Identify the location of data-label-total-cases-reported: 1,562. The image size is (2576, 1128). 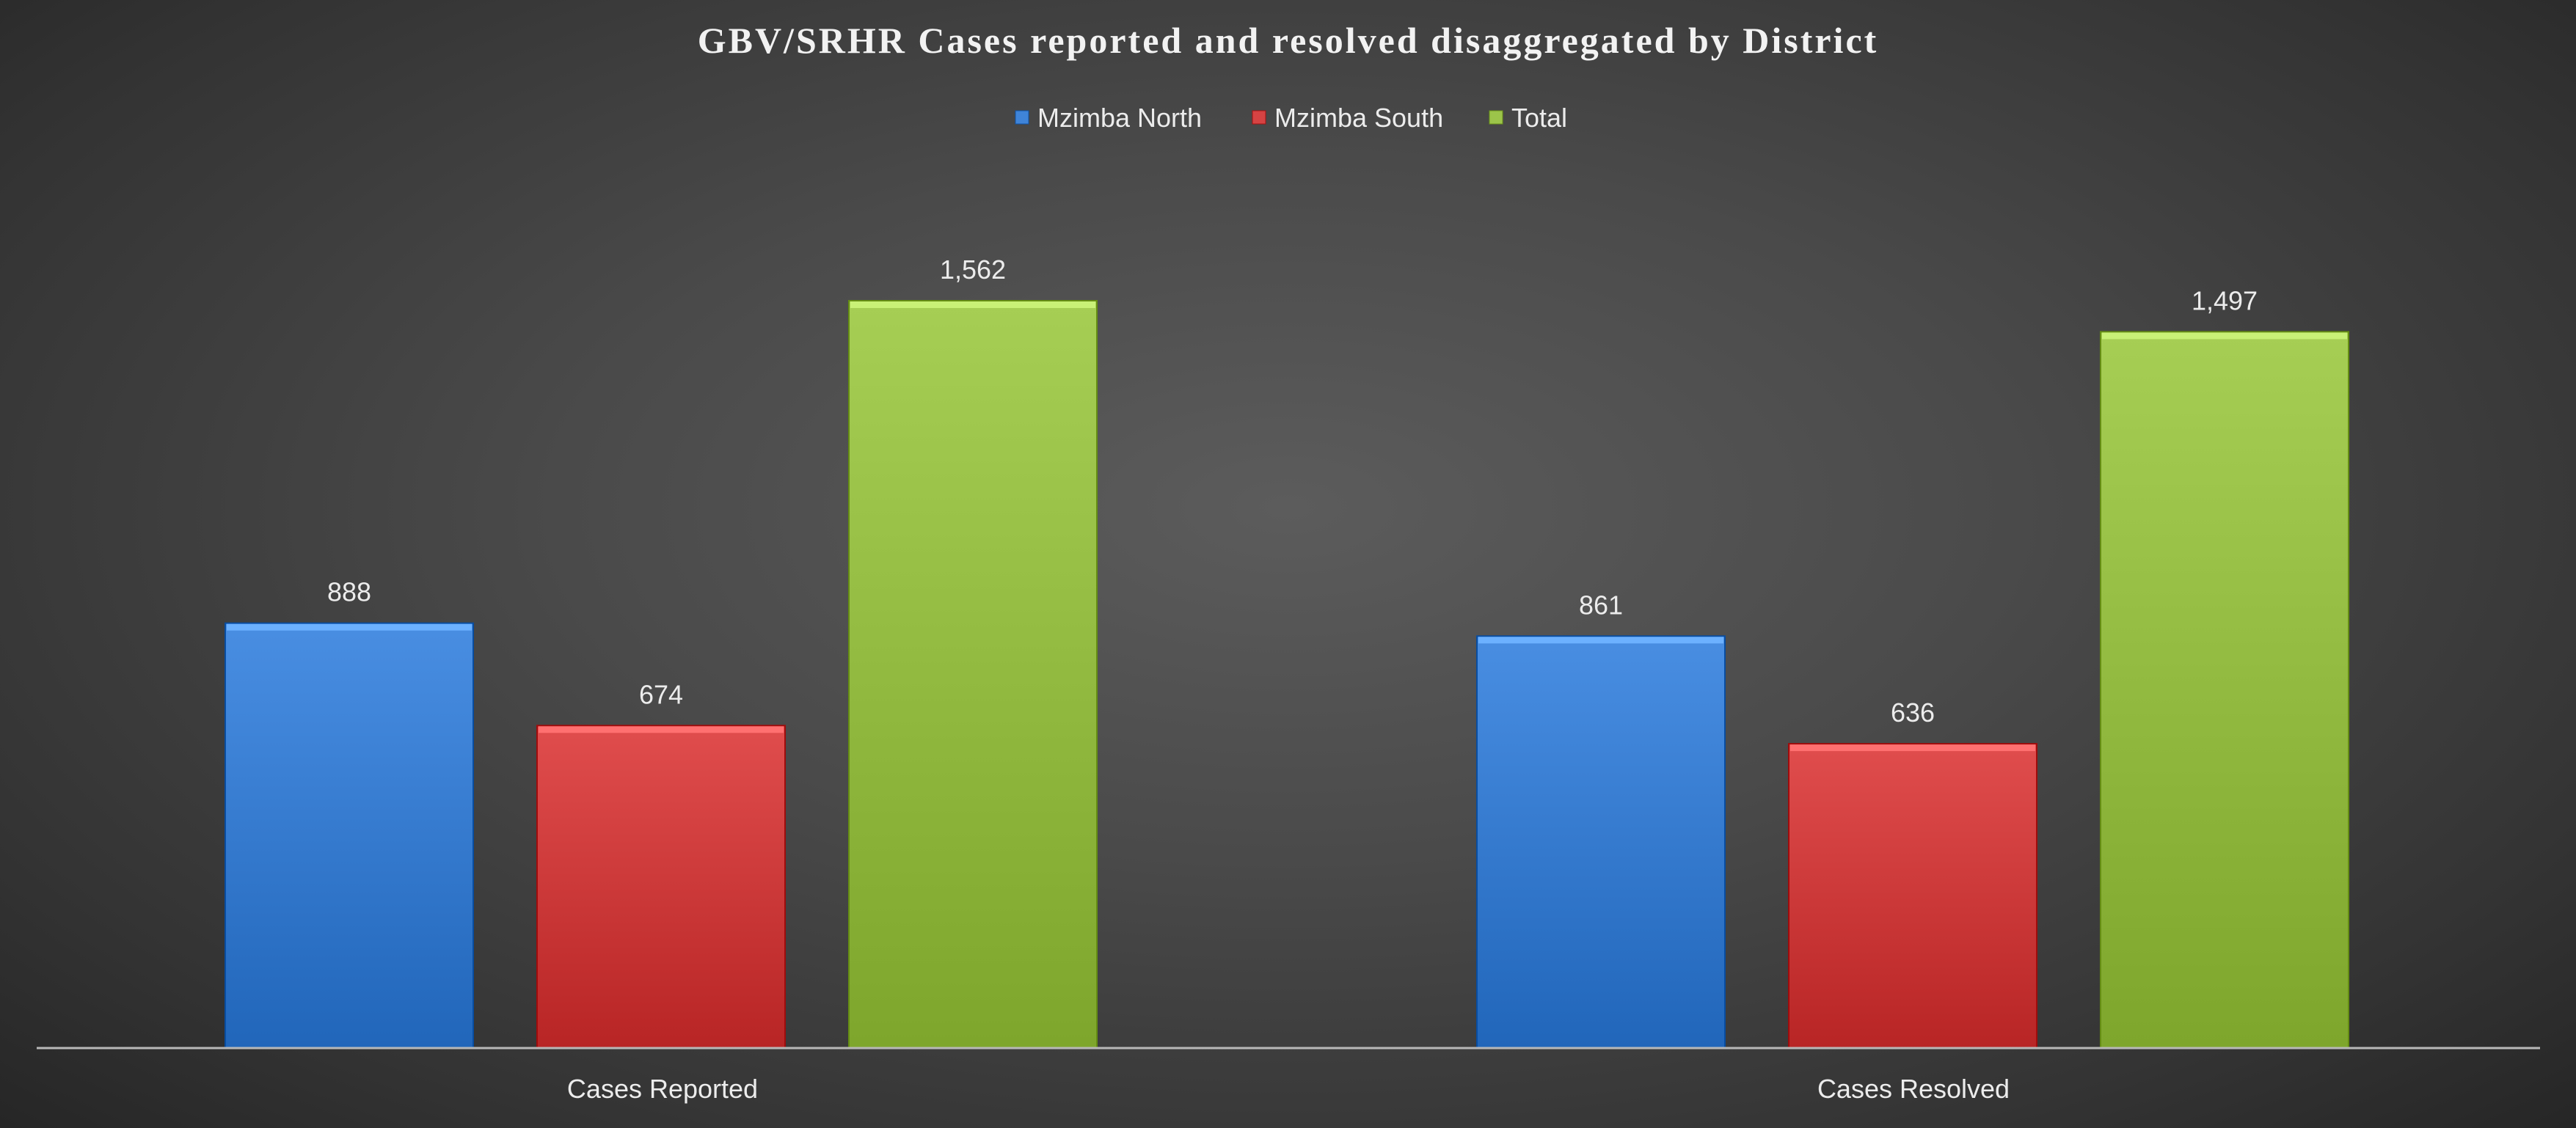
(973, 269).